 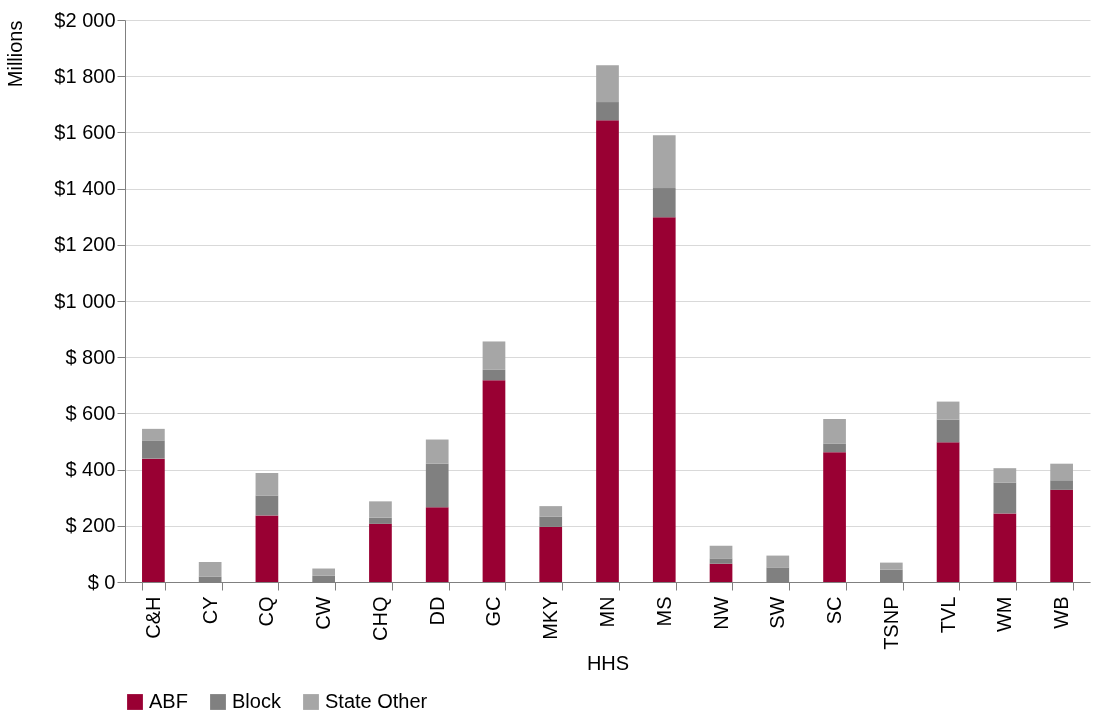 I want to click on y-tick-label: $ 400, so click(x=90, y=469).